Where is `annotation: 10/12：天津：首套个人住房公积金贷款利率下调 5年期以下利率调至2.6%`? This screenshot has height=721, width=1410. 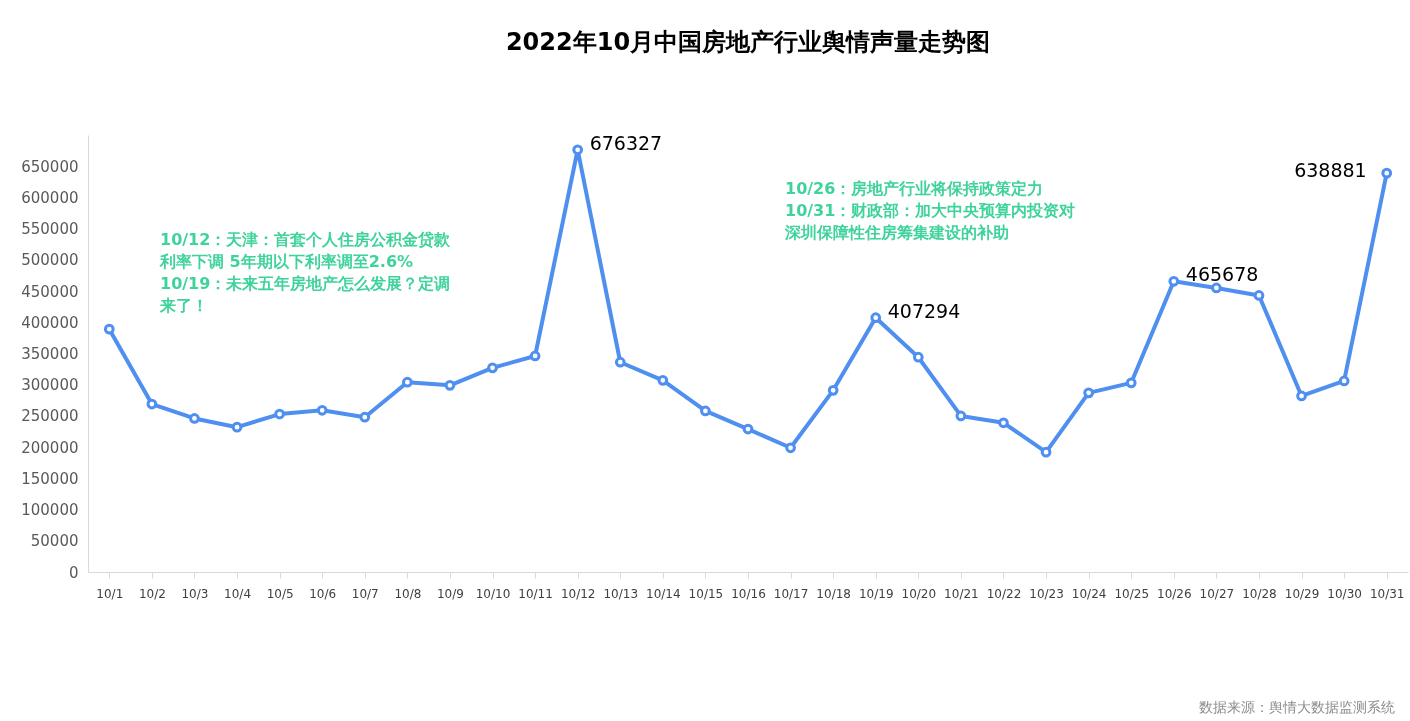
annotation: 10/12：天津：首套个人住房公积金贷款利率下调 5年期以下利率调至2.6% is located at coordinates (305, 250).